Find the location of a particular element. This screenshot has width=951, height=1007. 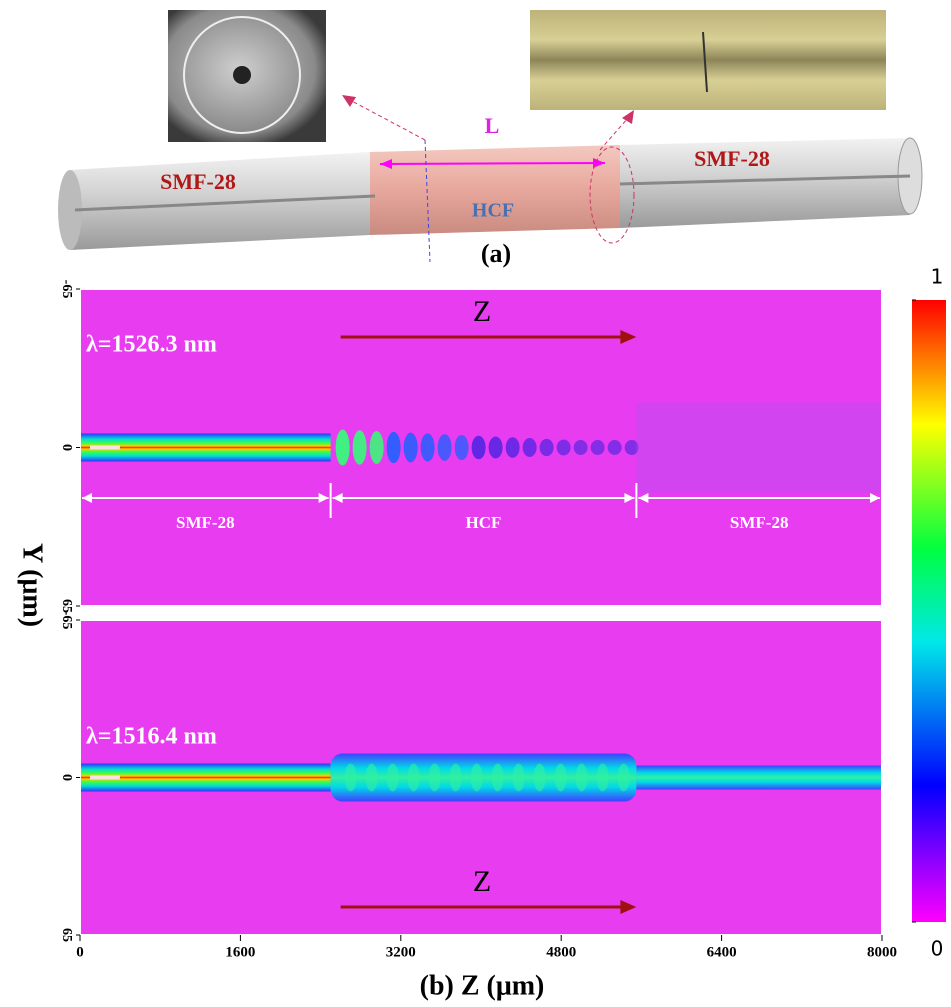

x-tick-label: 6400 is located at coordinates (722, 952).